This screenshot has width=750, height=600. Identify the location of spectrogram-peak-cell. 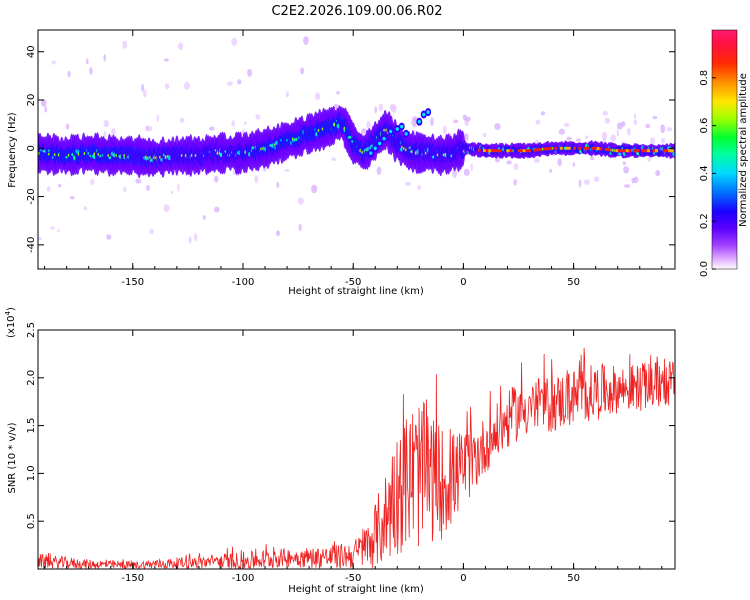
(673, 154).